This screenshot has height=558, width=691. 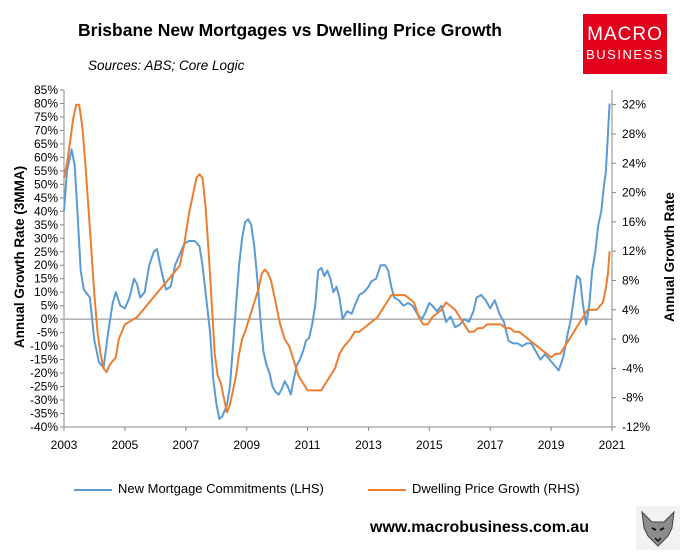 I want to click on y-tick-label-left: -5%, so click(x=48, y=333).